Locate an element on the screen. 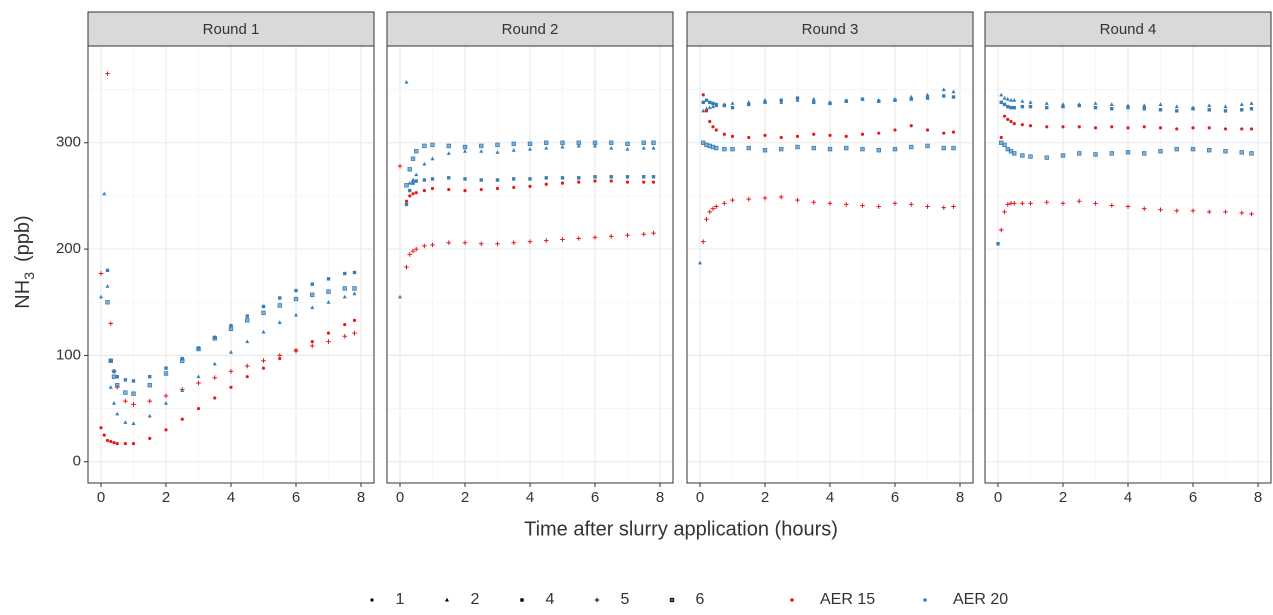 This screenshot has height=615, width=1273. x-tick-label: 8 is located at coordinates (361, 497).